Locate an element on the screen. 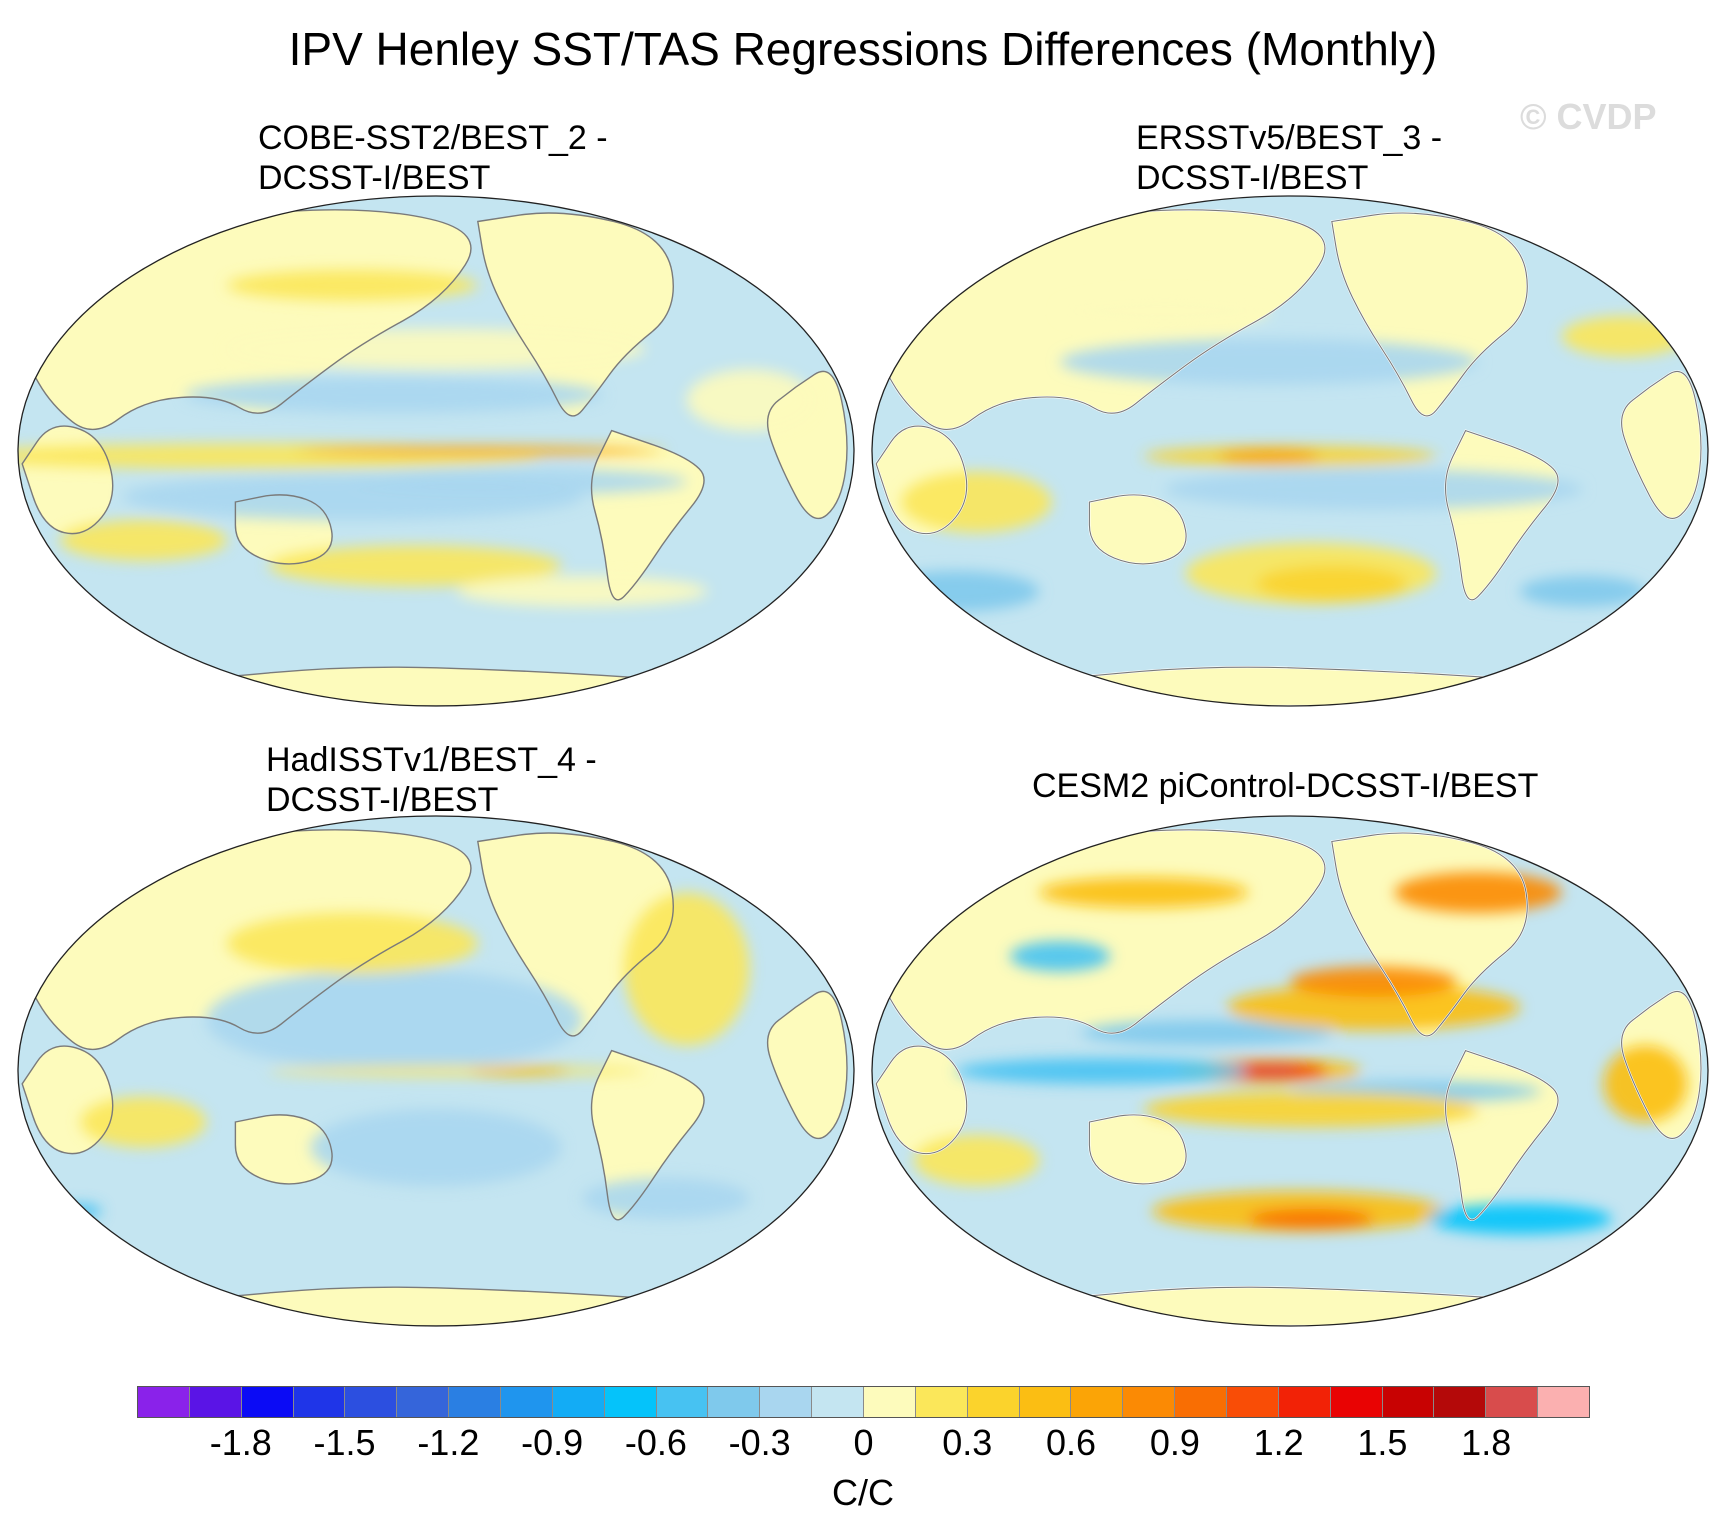 This screenshot has height=1526, width=1726. colorbar is located at coordinates (864, 1402).